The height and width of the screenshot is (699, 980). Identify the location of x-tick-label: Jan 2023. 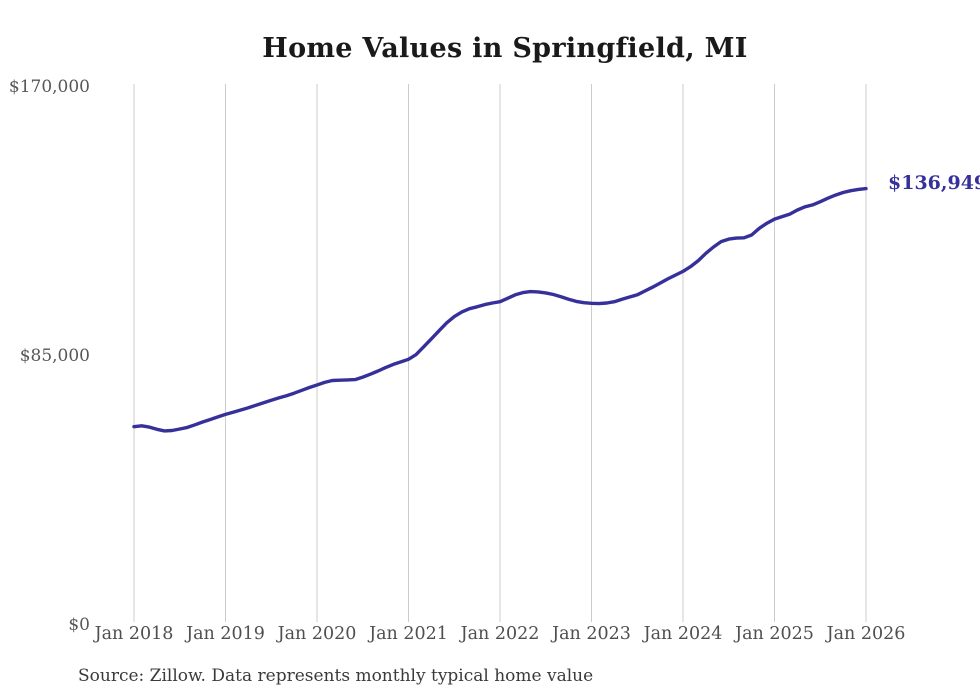
(591, 634).